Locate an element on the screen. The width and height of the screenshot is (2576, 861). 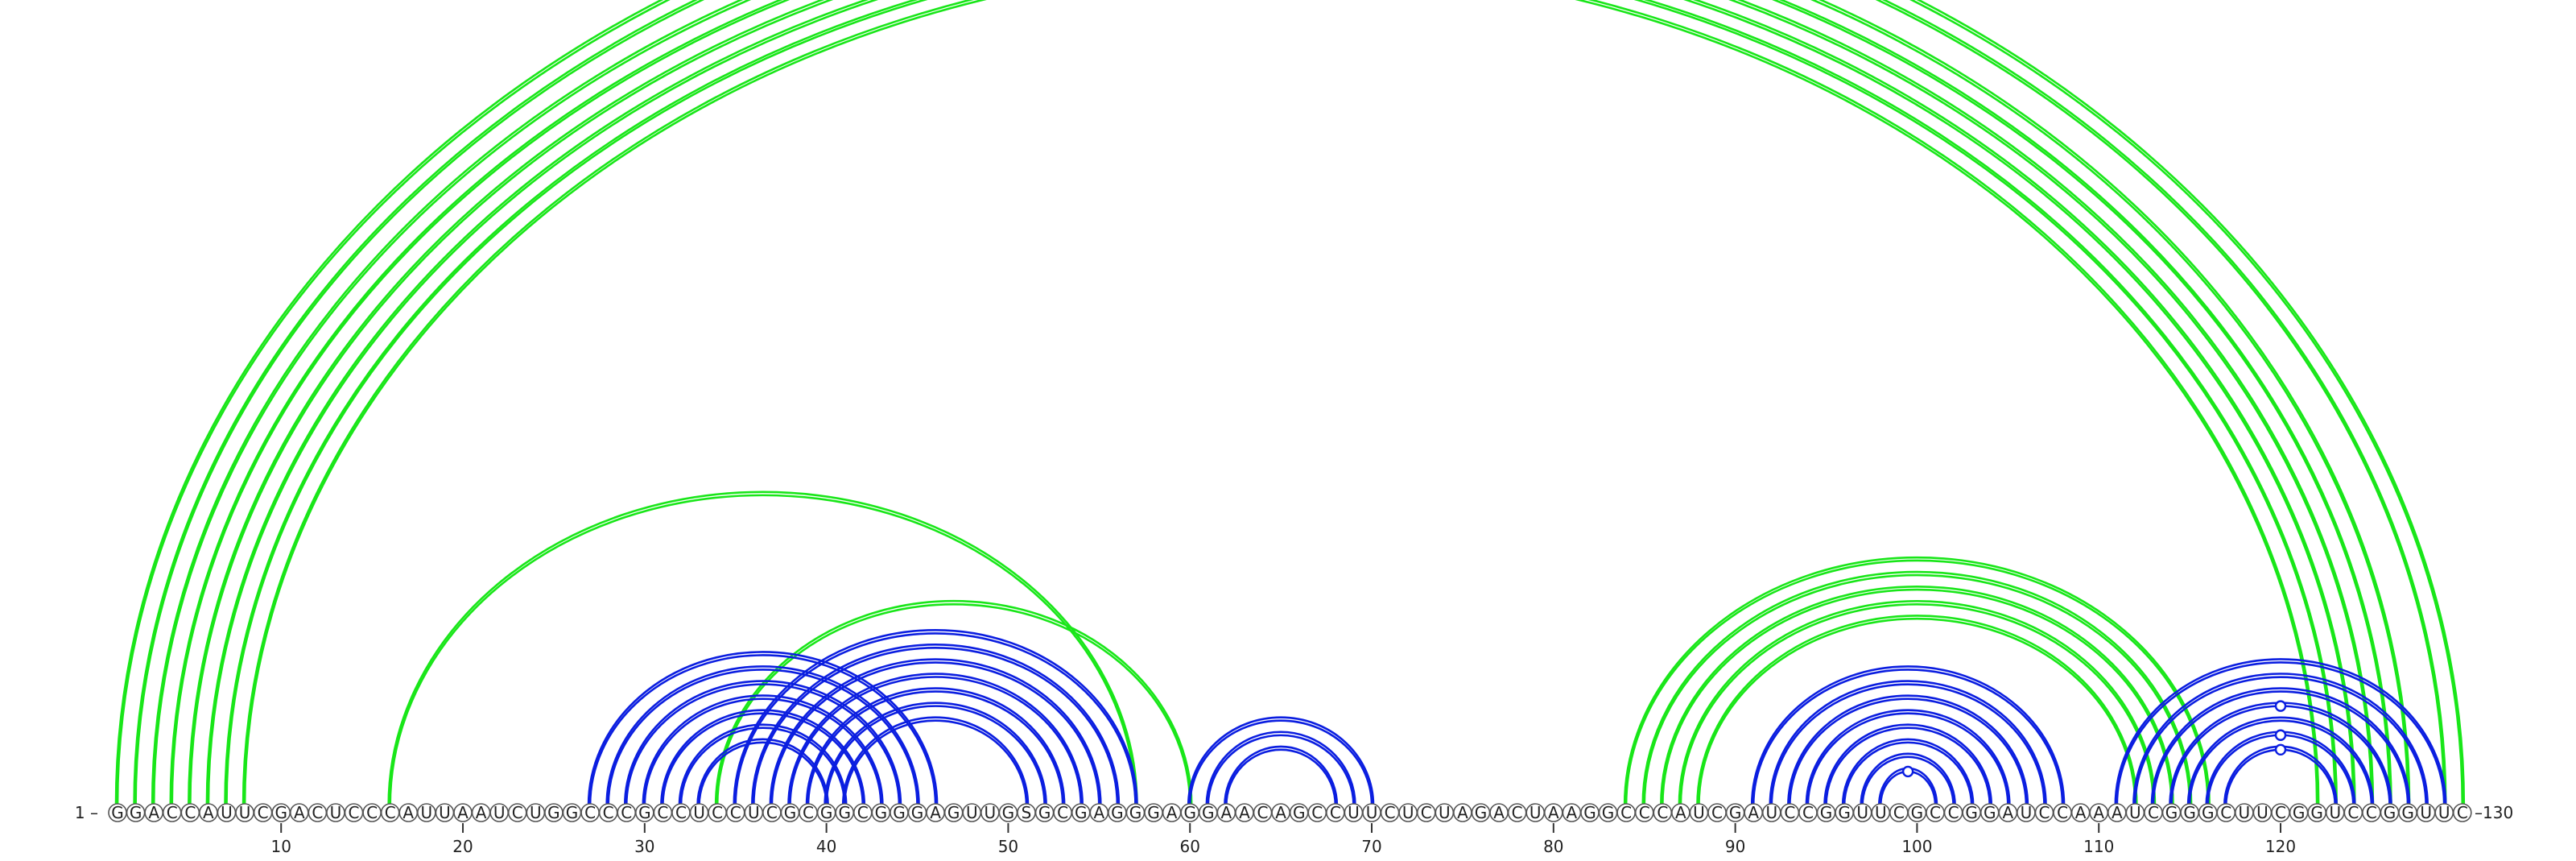
position-tick-label: 60 is located at coordinates (1189, 846).